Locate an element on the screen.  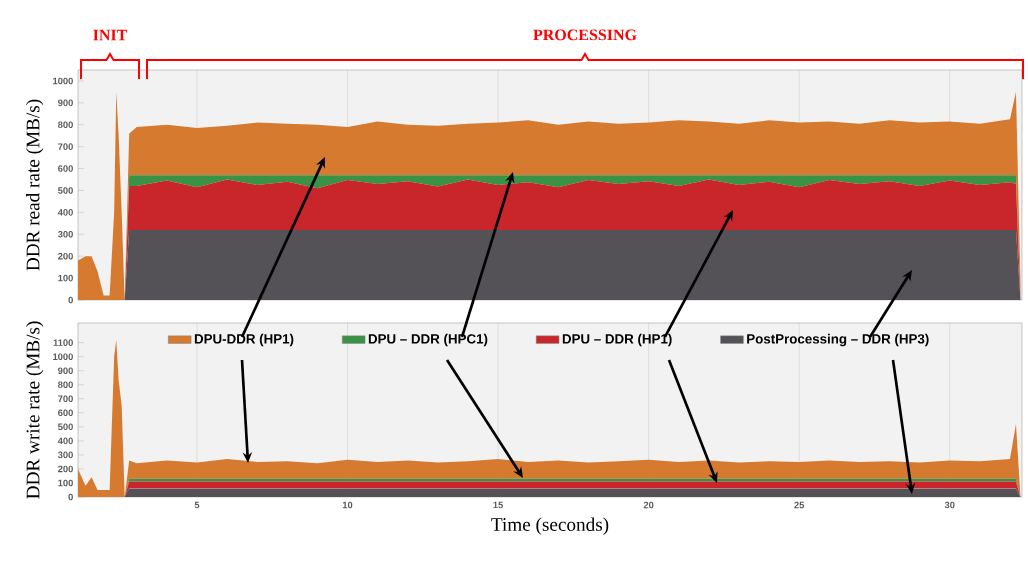
x-tick-label: 25 is located at coordinates (799, 505).